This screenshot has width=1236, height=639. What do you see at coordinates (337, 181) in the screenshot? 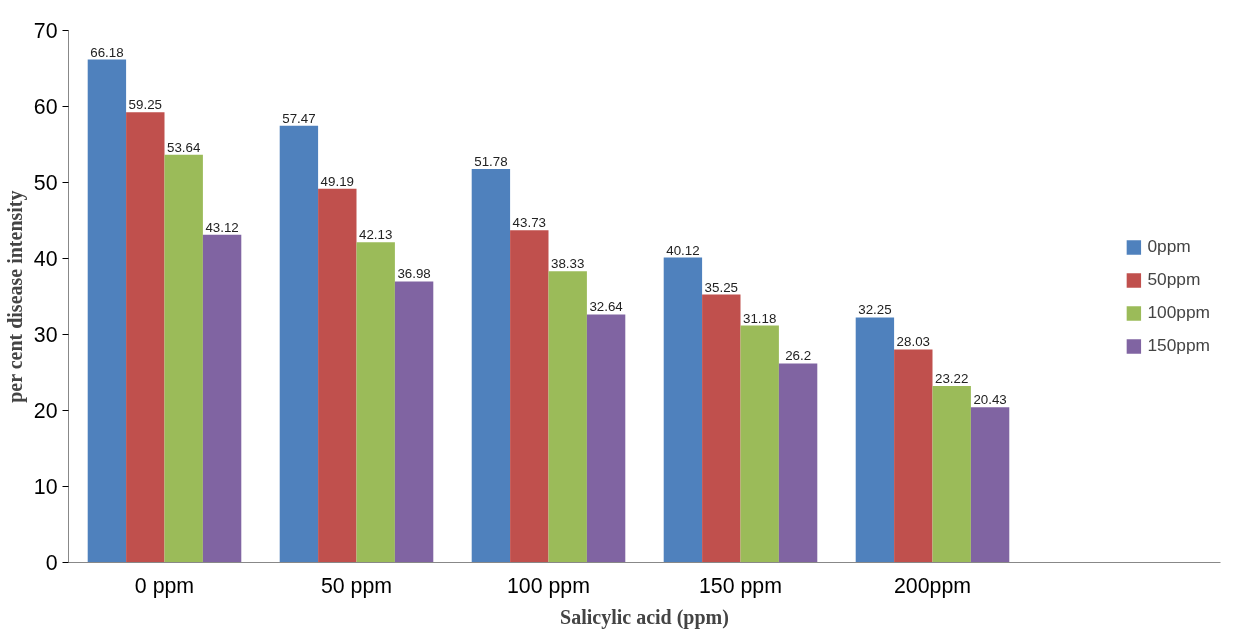
I see `data-label: 49.19` at bounding box center [337, 181].